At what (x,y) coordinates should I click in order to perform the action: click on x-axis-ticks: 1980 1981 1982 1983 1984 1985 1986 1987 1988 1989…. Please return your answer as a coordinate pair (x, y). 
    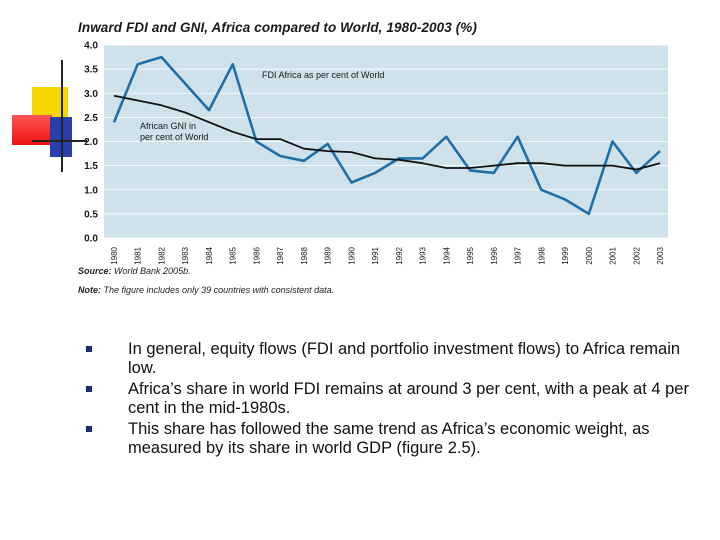
    Looking at the image, I should click on (387, 255).